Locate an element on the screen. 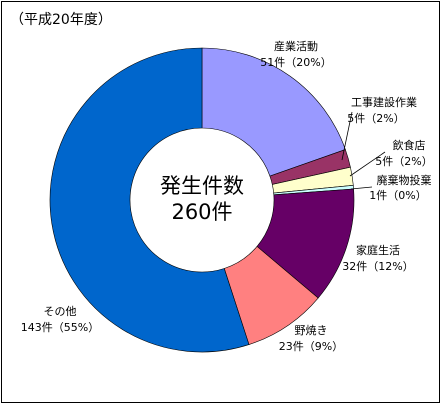 This screenshot has height=406, width=443. value-label: 143件（55%） is located at coordinates (60, 327).